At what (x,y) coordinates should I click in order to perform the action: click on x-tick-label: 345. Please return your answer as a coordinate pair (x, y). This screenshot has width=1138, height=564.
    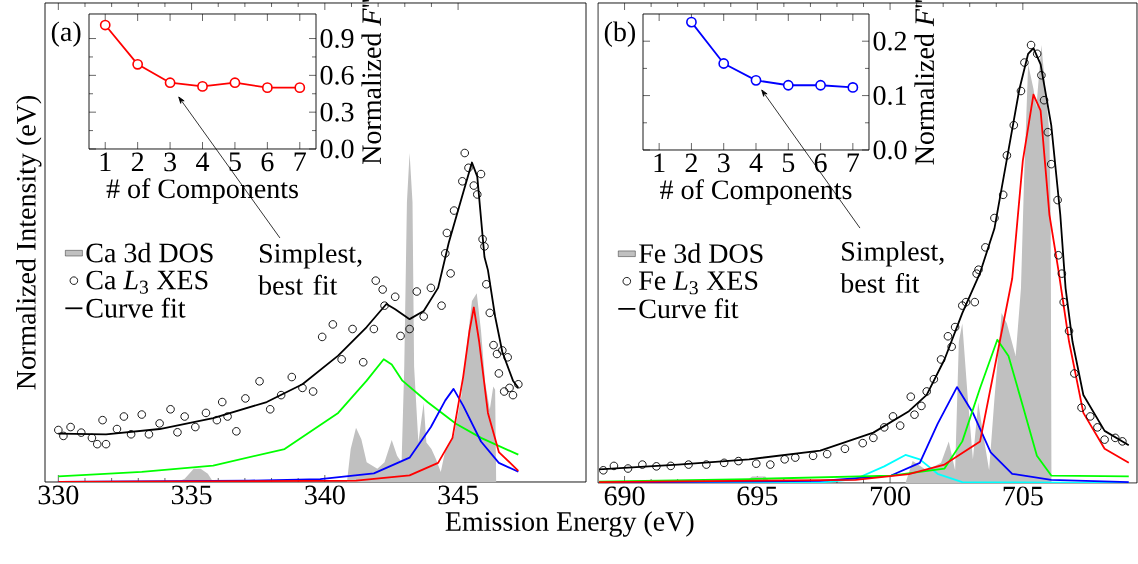
    Looking at the image, I should click on (458, 495).